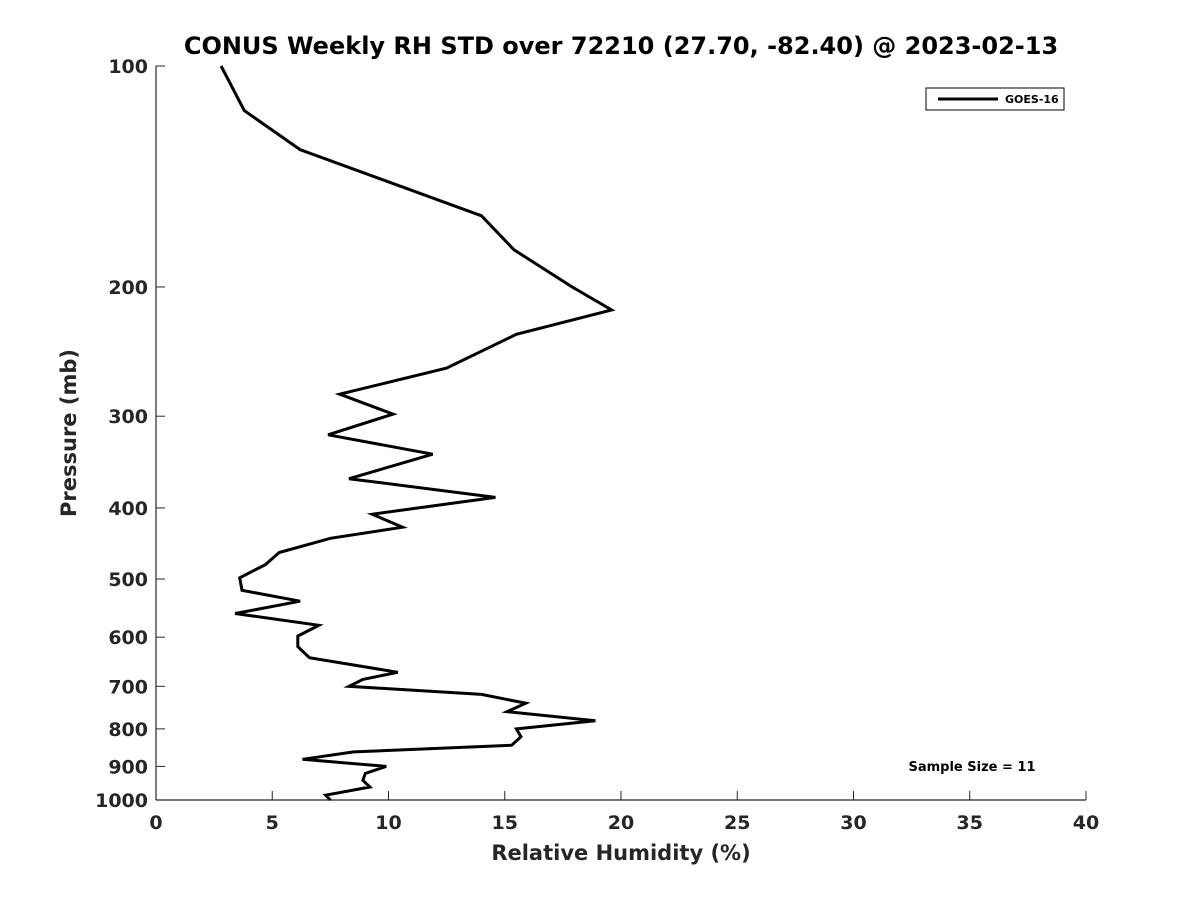  Describe the element at coordinates (388, 823) in the screenshot. I see `x-tick-label: 10` at that location.